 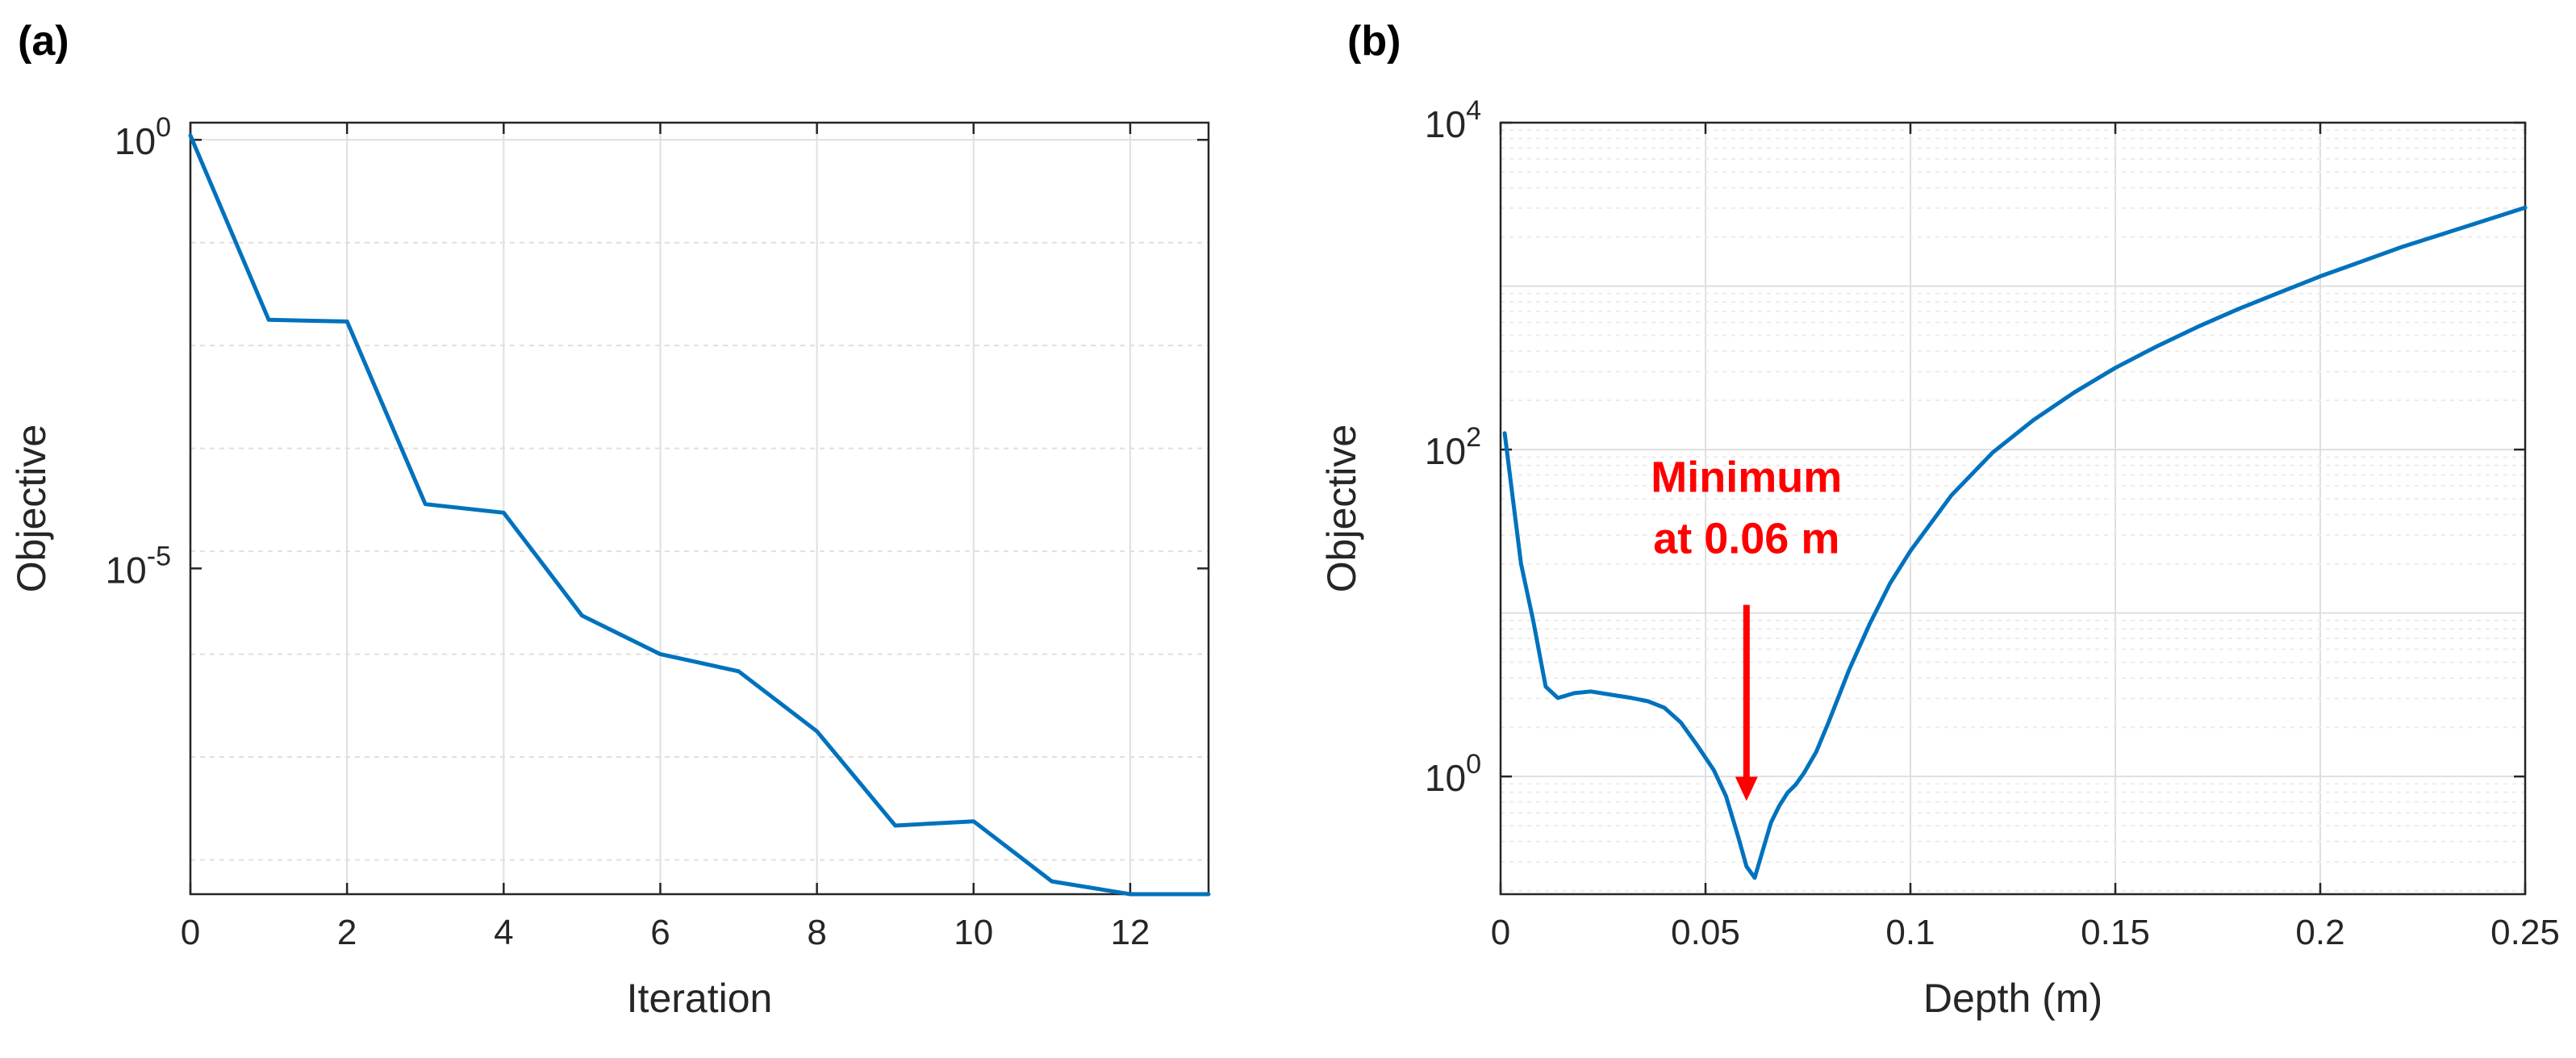 I want to click on x-tick-label: 6, so click(x=660, y=932).